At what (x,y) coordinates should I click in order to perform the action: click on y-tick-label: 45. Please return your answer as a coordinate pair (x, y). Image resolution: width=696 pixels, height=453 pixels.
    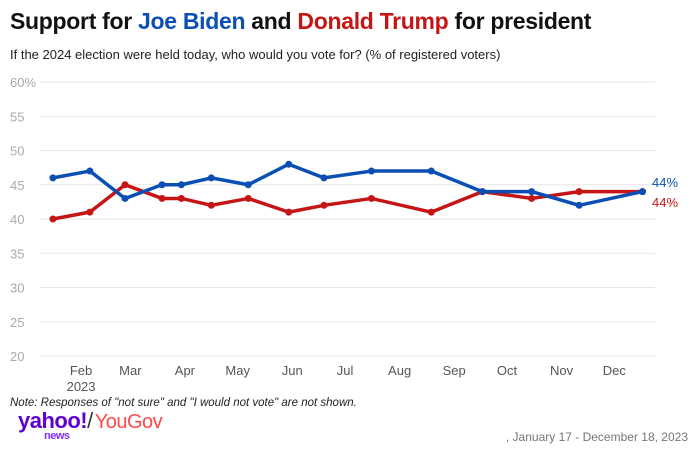
    Looking at the image, I should click on (17, 185).